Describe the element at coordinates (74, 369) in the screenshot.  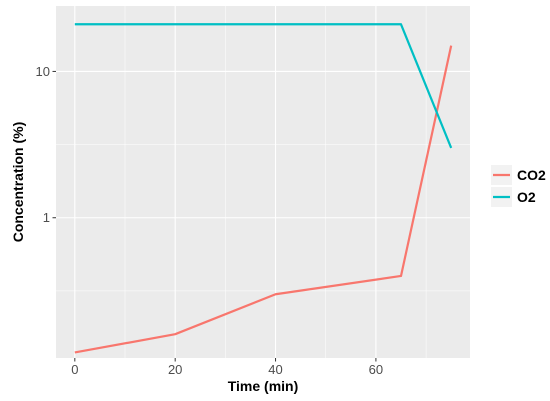
I see `x-tick-label: 0` at that location.